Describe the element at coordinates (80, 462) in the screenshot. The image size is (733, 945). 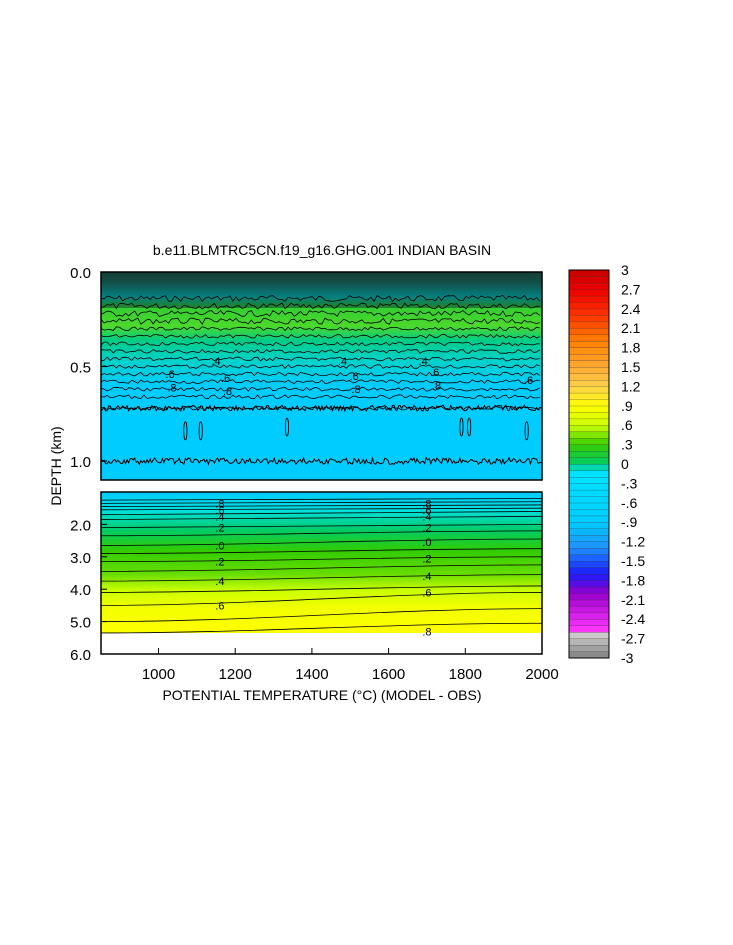
I see `upper-y-tick-label: 1.0` at that location.